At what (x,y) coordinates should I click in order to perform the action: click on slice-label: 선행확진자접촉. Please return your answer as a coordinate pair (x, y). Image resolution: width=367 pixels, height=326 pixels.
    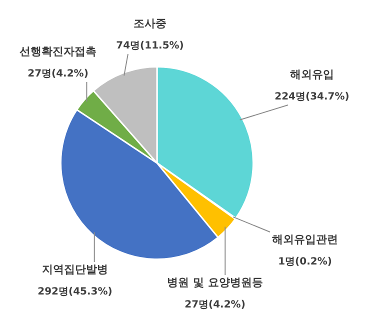
    Looking at the image, I should click on (58, 51).